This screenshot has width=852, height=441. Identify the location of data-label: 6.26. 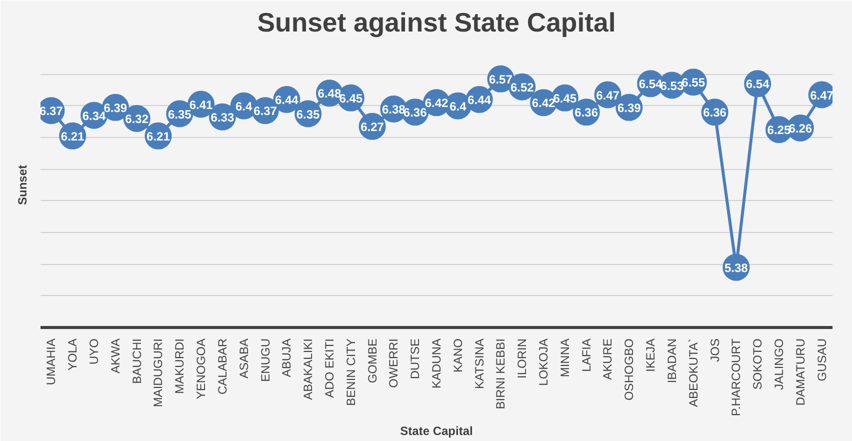
(800, 129).